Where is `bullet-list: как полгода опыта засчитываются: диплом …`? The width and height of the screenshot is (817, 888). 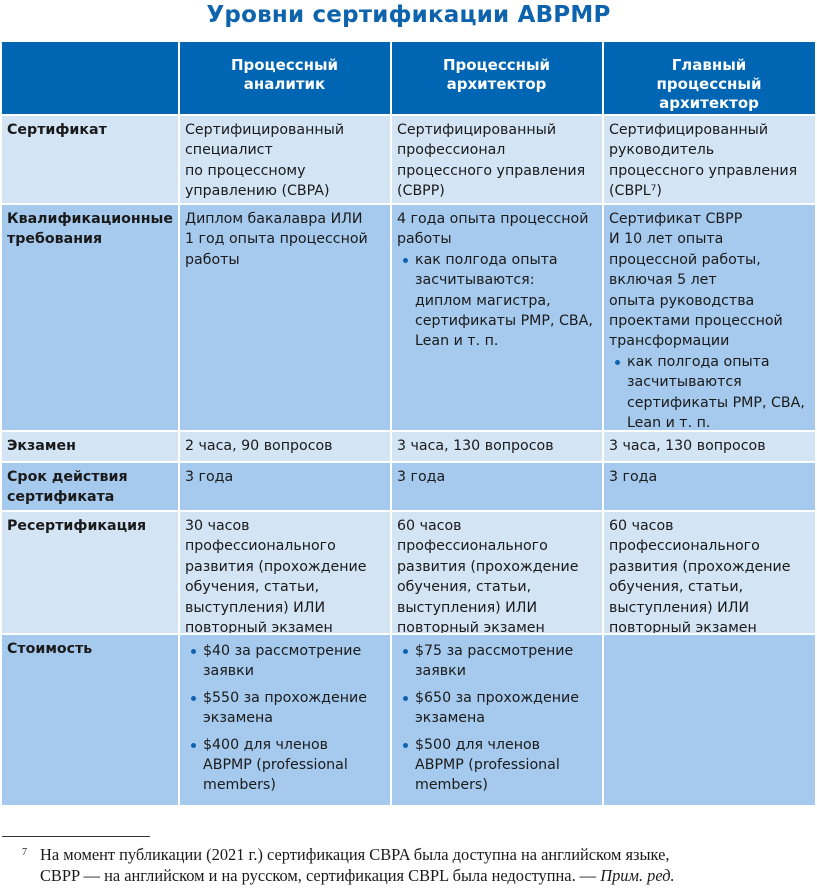 bullet-list: как полгода опыта засчитываются: диплом … is located at coordinates (496, 301).